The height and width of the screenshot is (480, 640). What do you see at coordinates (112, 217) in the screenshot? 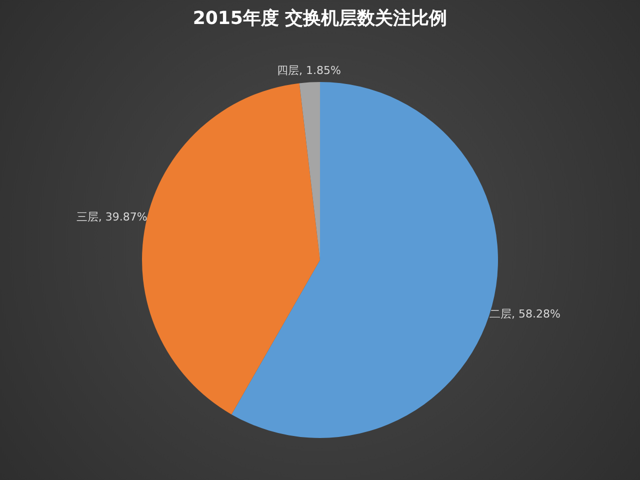
I see `slice-label: 三层, 39.87%` at bounding box center [112, 217].